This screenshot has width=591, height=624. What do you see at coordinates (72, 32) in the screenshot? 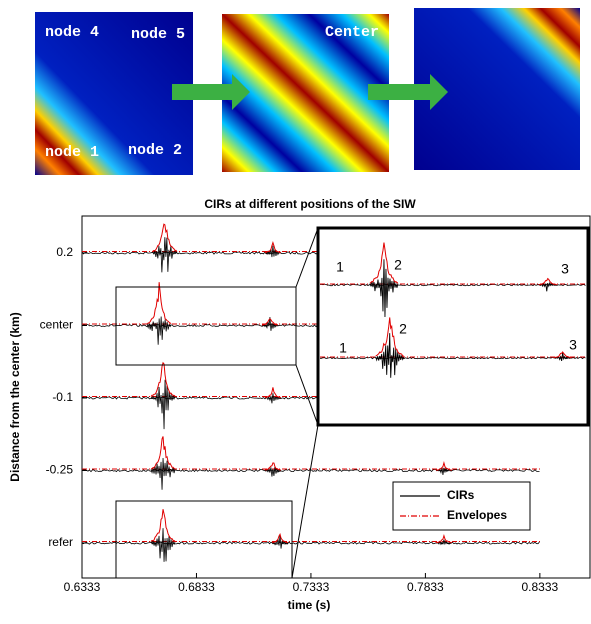
I see `node-label: node 4` at bounding box center [72, 32].